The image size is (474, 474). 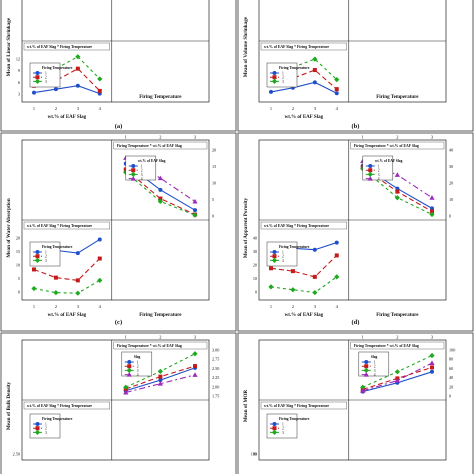 I want to click on panel-caption: (b), so click(x=356, y=126).